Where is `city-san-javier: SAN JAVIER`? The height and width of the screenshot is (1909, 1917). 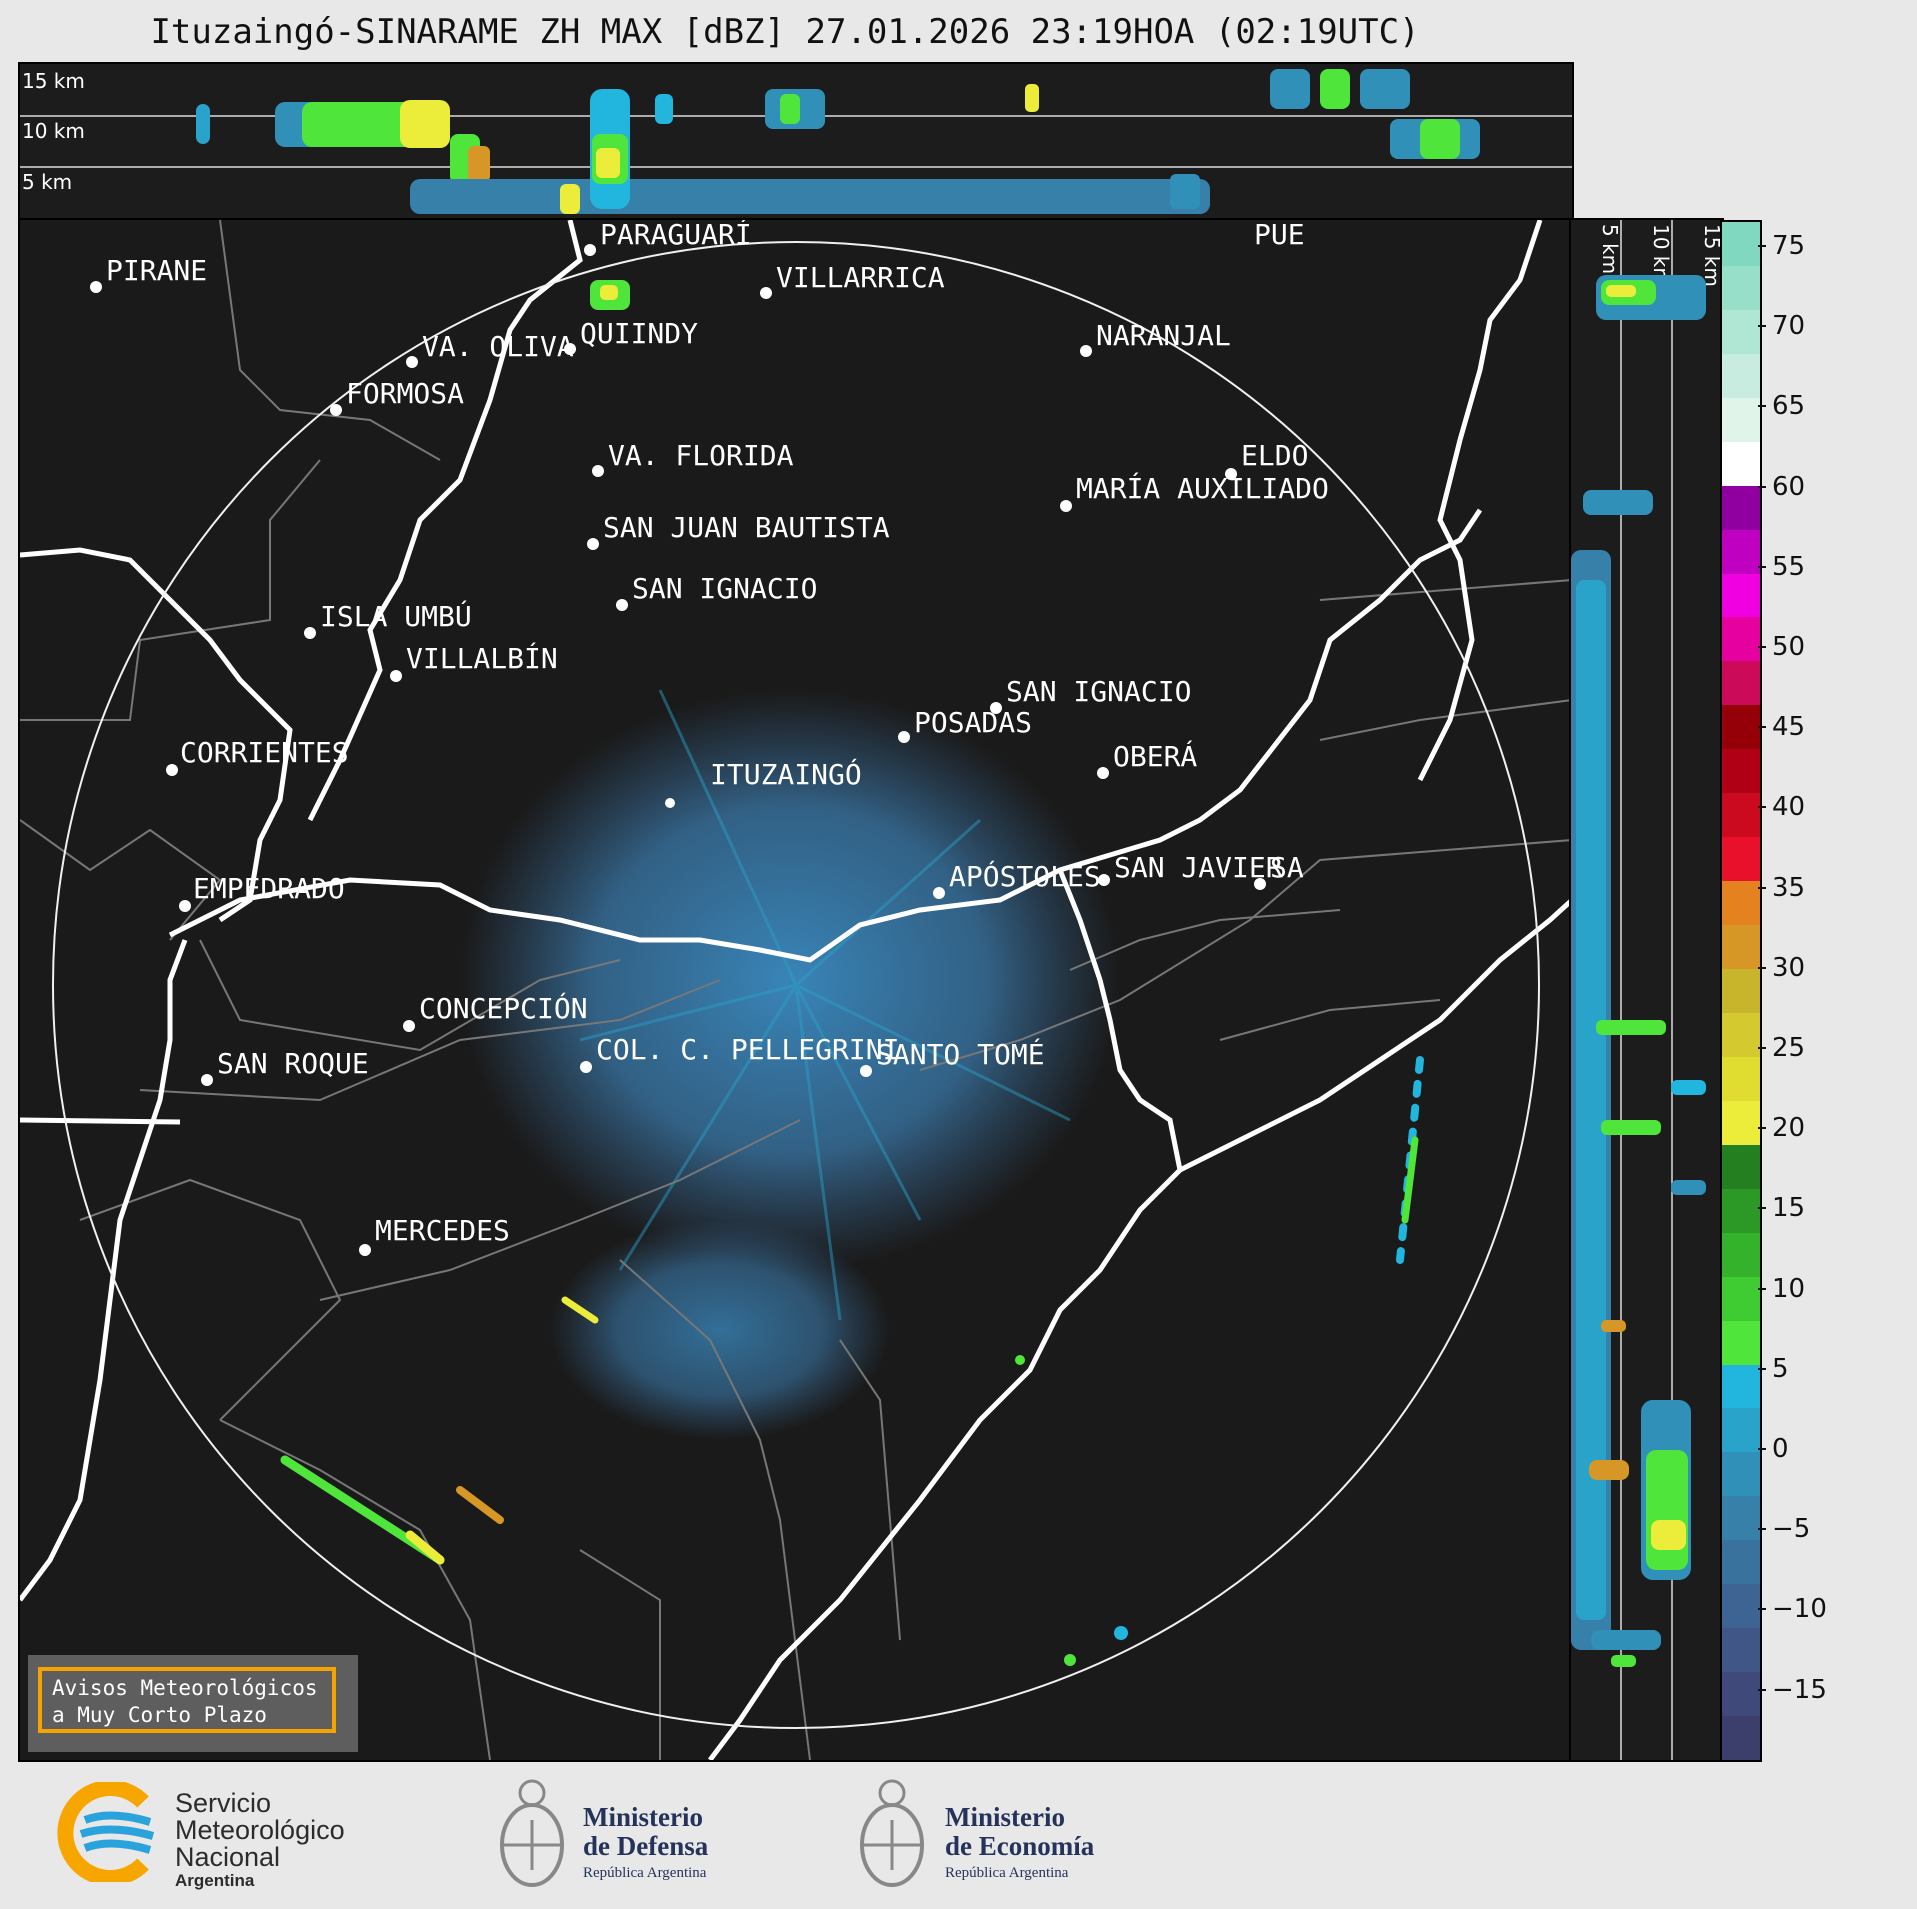
city-san-javier: SAN JAVIER is located at coordinates (1190, 868).